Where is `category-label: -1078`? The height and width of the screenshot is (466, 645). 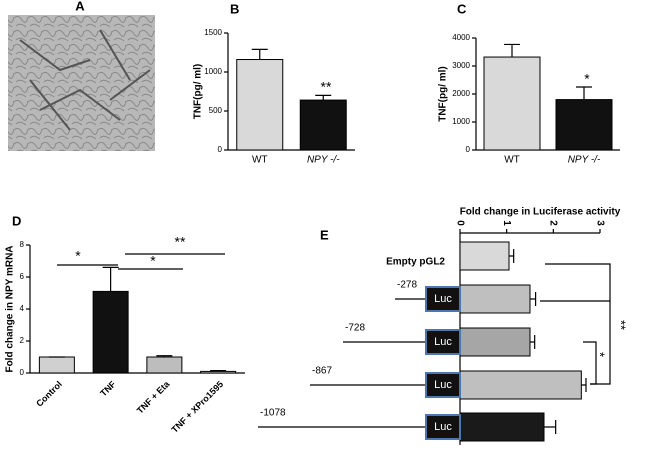
category-label: -1078 is located at coordinates (273, 413).